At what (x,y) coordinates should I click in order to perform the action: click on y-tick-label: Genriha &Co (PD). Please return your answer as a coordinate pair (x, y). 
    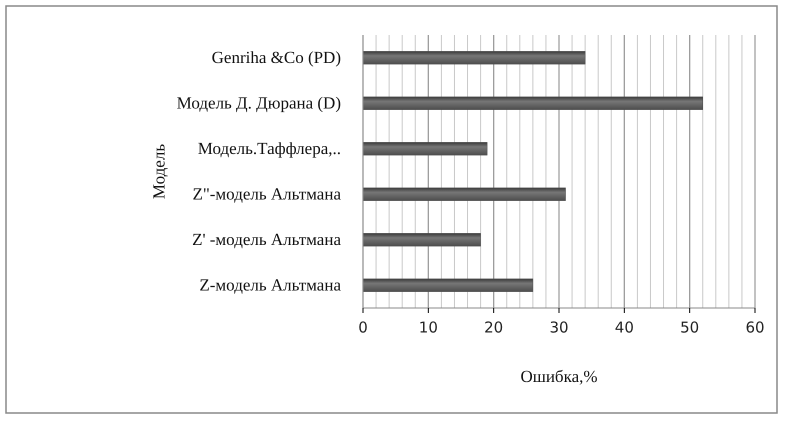
    Looking at the image, I should click on (276, 58).